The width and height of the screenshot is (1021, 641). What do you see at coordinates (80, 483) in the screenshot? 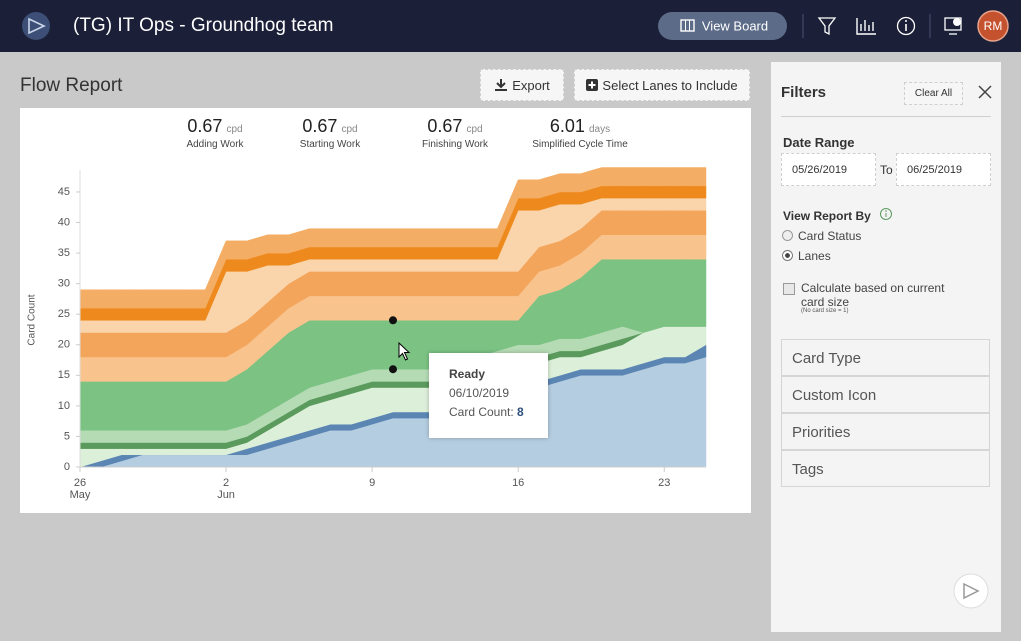
I see `x-tick-label: 26` at bounding box center [80, 483].